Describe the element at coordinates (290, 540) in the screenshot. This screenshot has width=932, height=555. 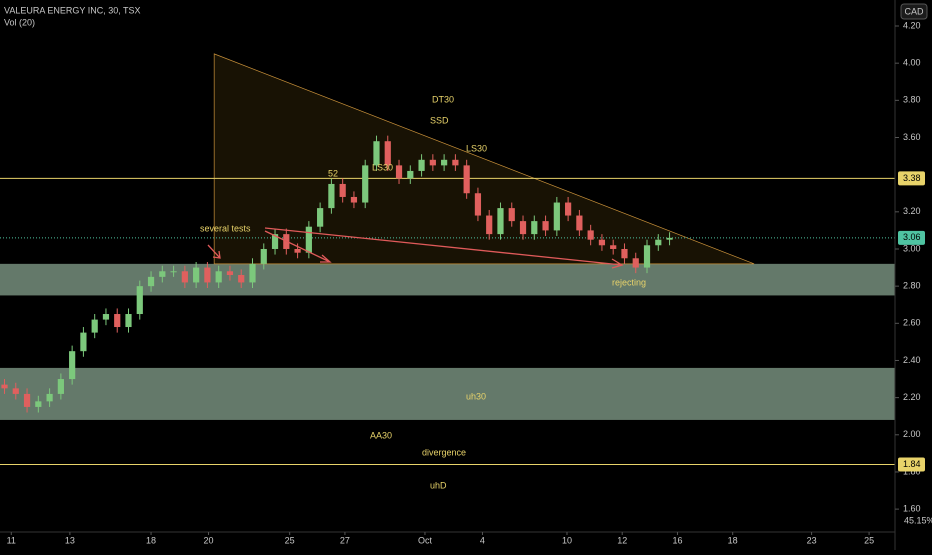
I see `x-tick-label: 25` at that location.